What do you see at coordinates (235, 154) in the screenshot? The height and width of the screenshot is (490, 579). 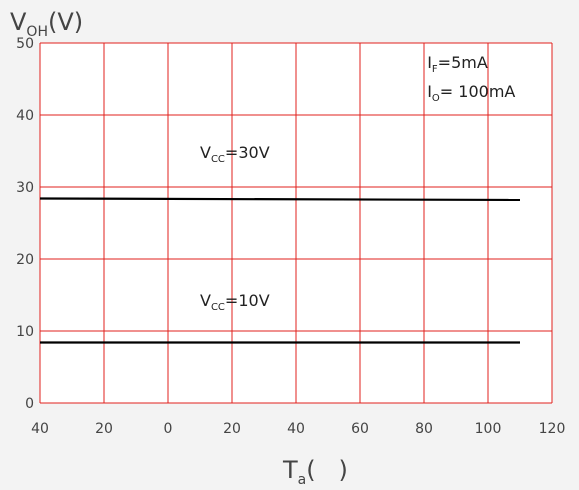 I see `annotation-0: VCC=30V` at bounding box center [235, 154].